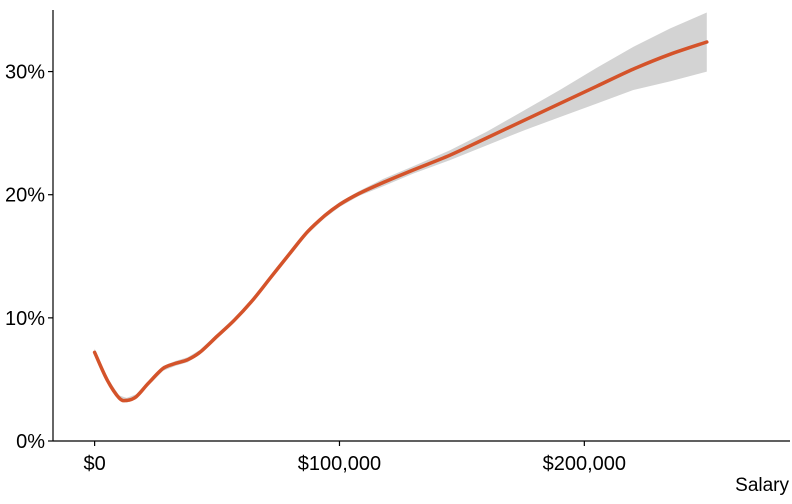  Describe the element at coordinates (25, 73) in the screenshot. I see `y-tick-label: 30%` at that location.